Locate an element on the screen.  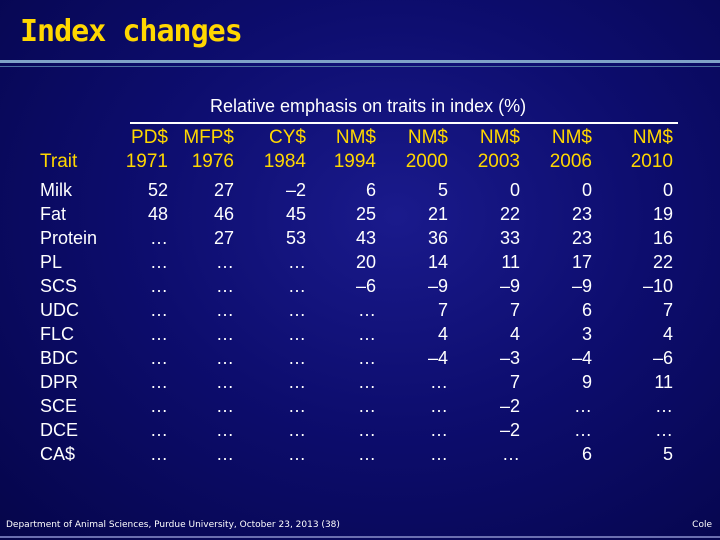
column-header-year: 1984 is located at coordinates (284, 161).